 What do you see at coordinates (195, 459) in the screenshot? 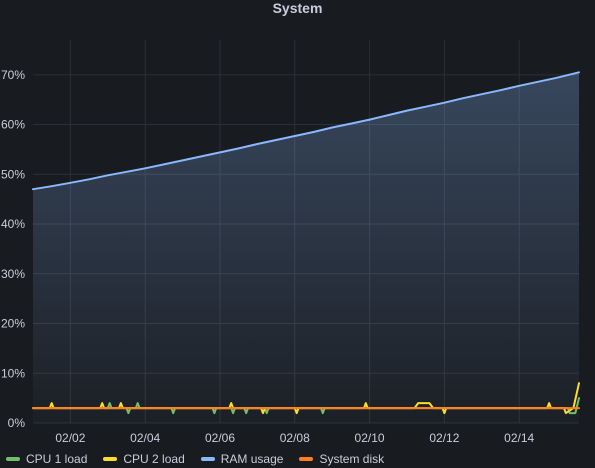
I see `legend: CPU 1 load CPU 2 load RAM usage System disk` at bounding box center [195, 459].